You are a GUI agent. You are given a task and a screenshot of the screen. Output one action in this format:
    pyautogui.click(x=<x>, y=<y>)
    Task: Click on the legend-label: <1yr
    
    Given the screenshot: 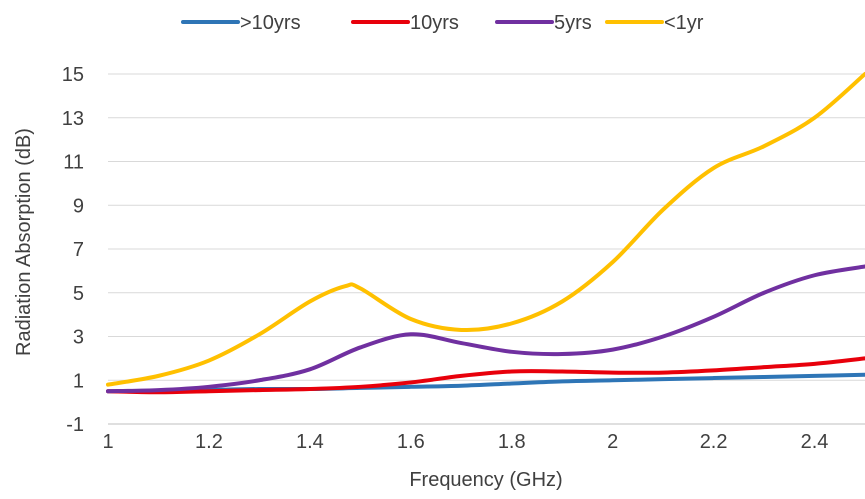 What is the action you would take?
    pyautogui.click(x=684, y=23)
    